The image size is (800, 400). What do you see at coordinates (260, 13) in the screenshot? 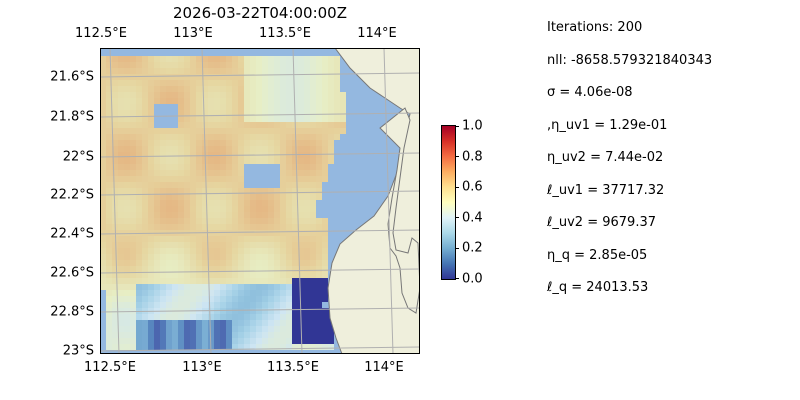
I see `map-title: 2026-03-22T04:00:00Z` at bounding box center [260, 13].